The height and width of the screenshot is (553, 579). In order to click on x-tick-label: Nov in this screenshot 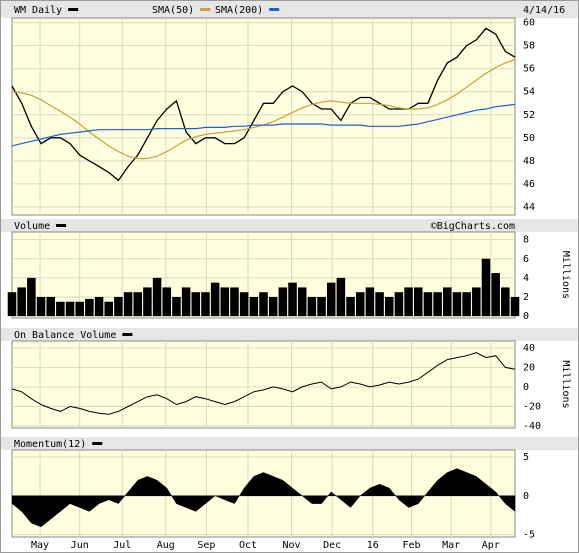, I will do `click(292, 545)`.